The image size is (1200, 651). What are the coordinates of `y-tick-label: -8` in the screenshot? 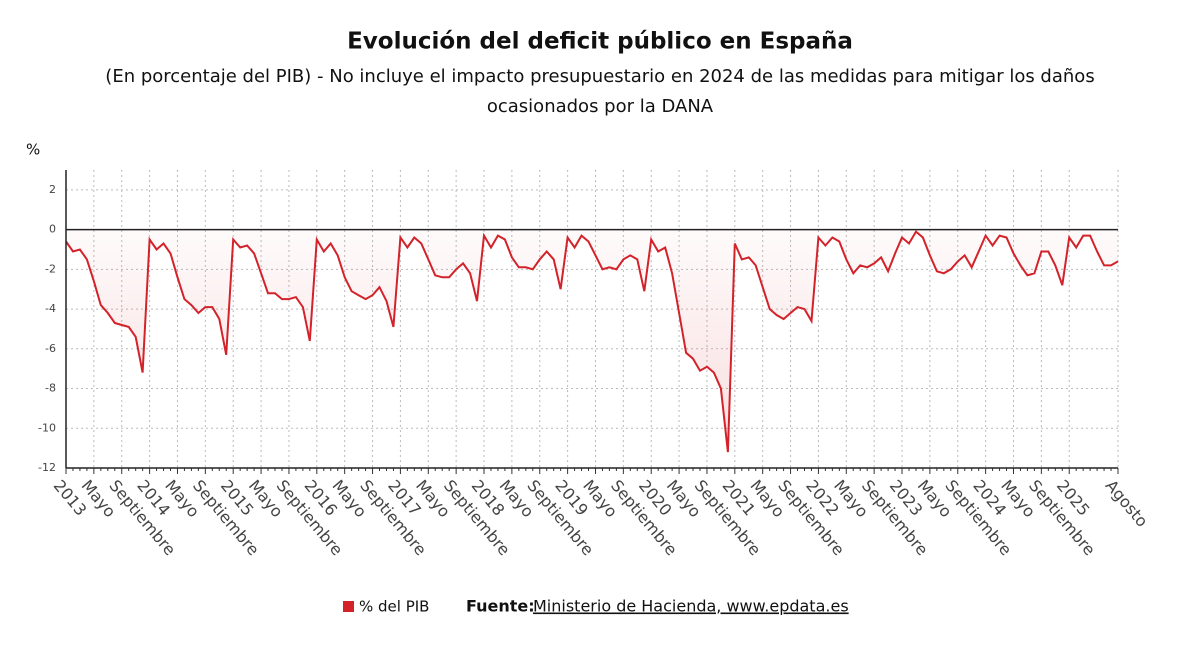 It's located at (50, 388).